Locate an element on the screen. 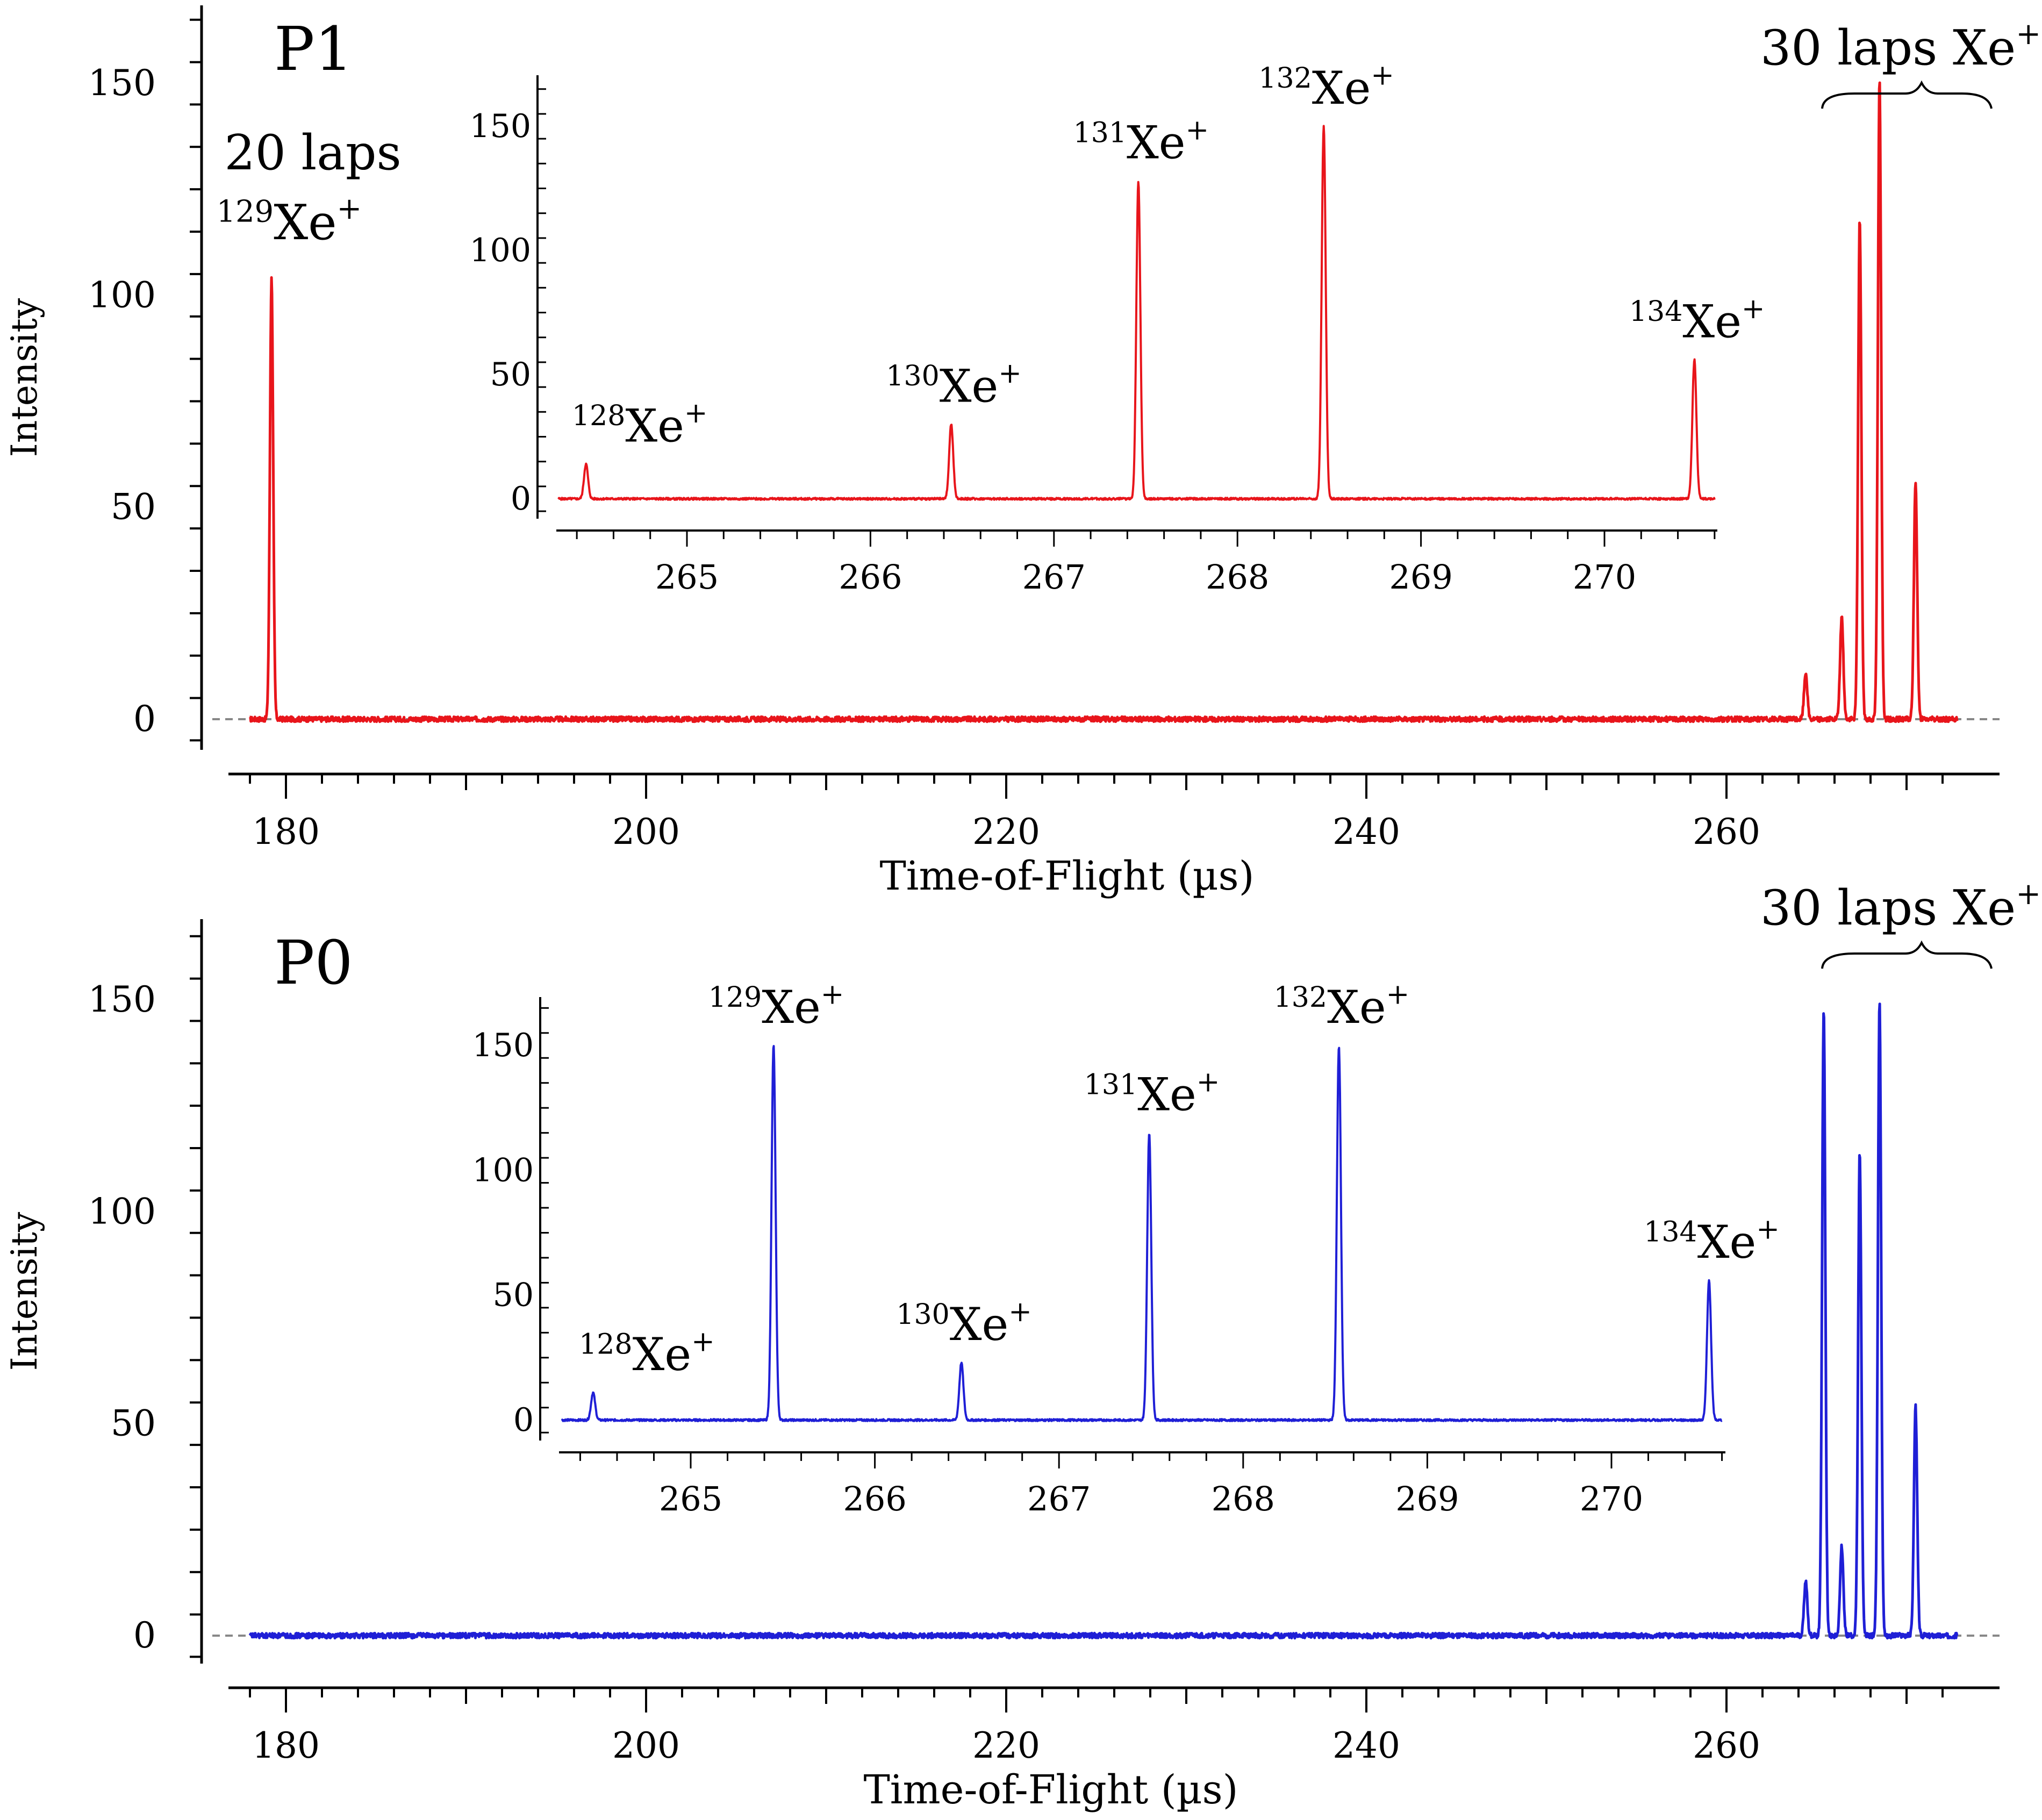 This screenshot has width=2042, height=1820. annotation-129xe: 129Xe+ is located at coordinates (289, 221).